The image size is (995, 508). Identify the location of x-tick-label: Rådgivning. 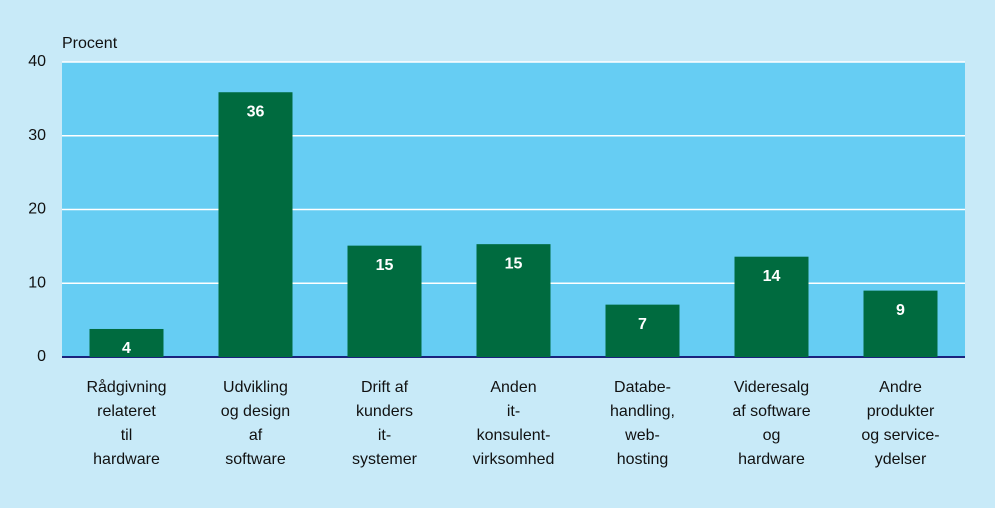
(126, 387).